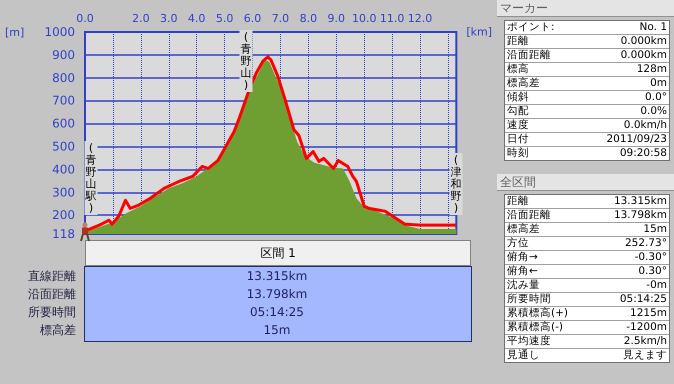 This screenshot has width=674, height=384. I want to click on y-tick-label: 600, so click(63, 123).